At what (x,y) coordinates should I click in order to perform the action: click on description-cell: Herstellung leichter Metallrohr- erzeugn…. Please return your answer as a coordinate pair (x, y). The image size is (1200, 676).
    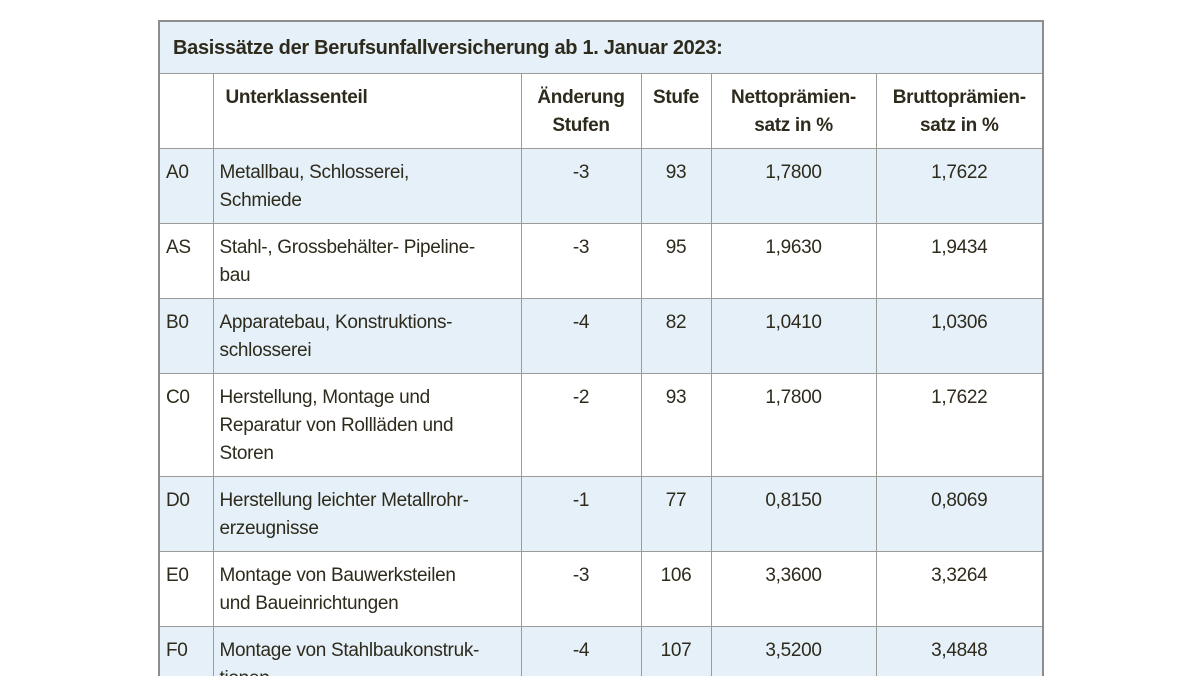
    Looking at the image, I should click on (367, 513).